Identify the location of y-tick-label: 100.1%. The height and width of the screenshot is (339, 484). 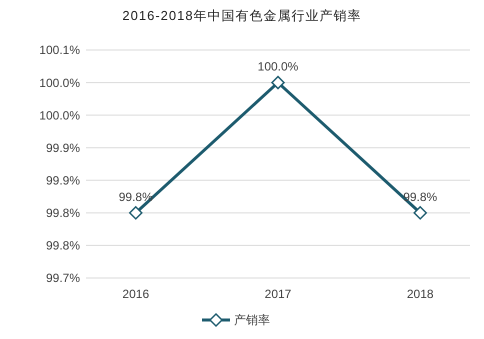
(59, 50).